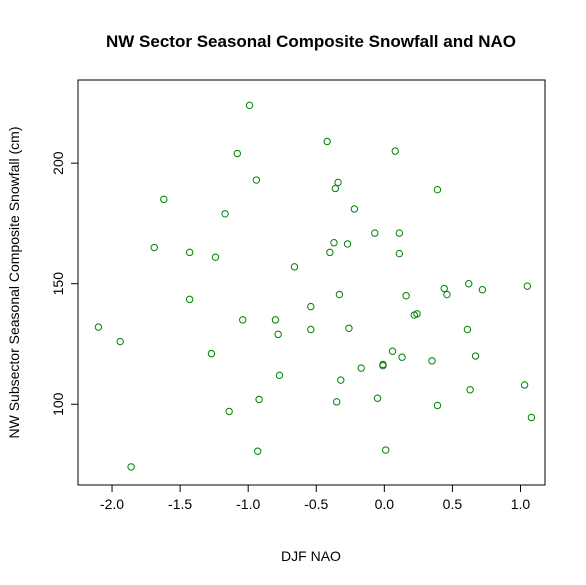  I want to click on x-tick-label: -1.5, so click(180, 504).